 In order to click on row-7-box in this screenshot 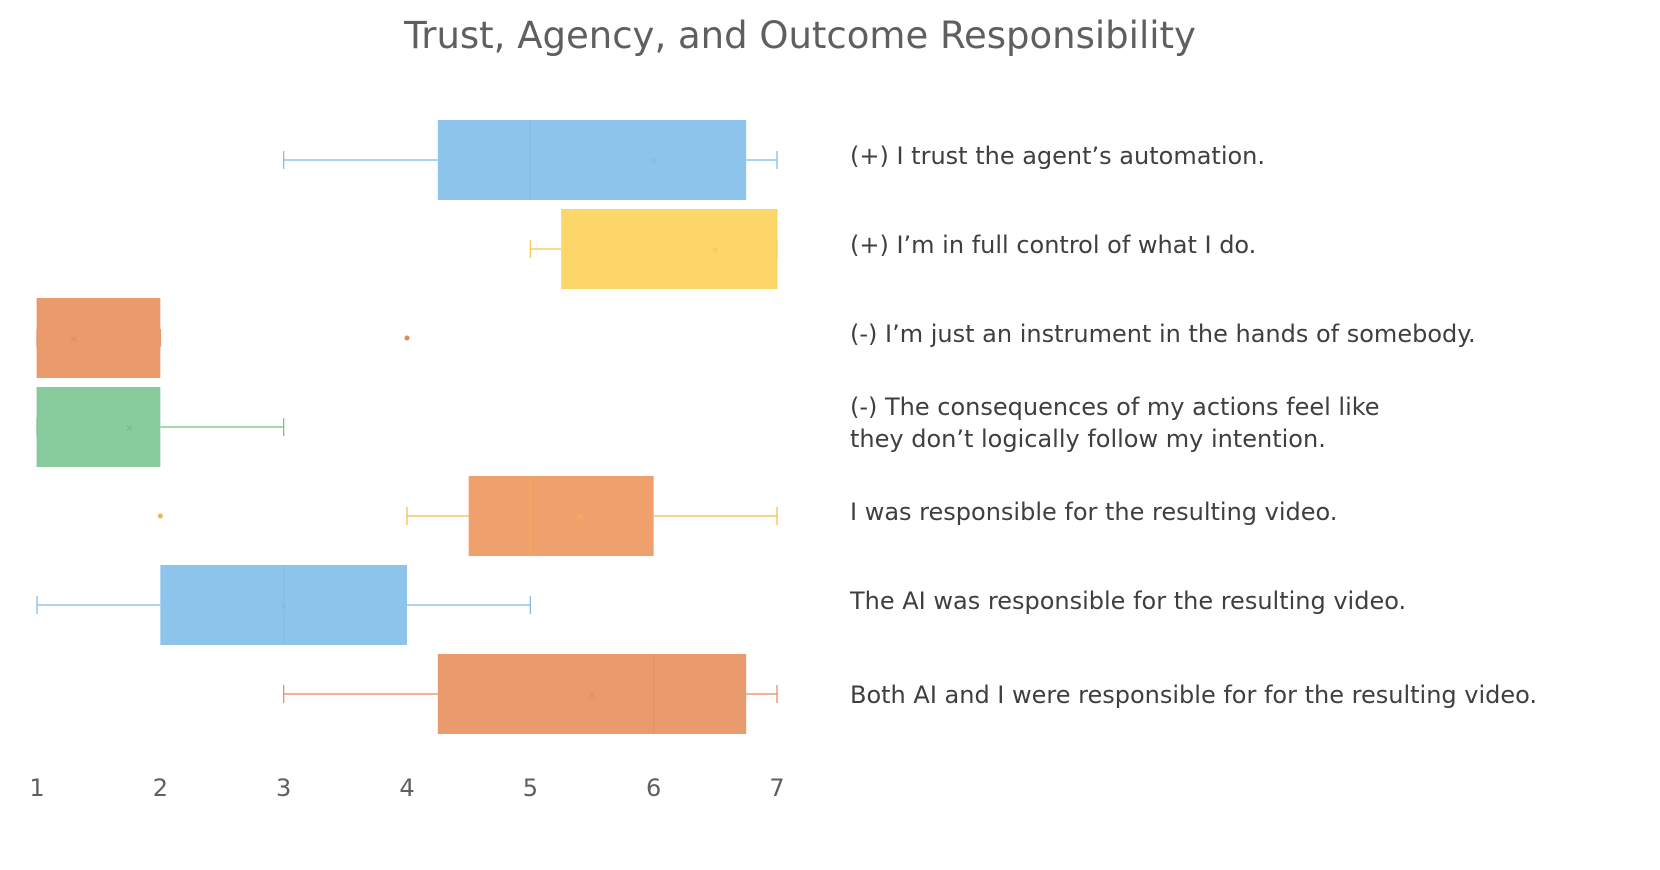, I will do `click(592, 694)`.